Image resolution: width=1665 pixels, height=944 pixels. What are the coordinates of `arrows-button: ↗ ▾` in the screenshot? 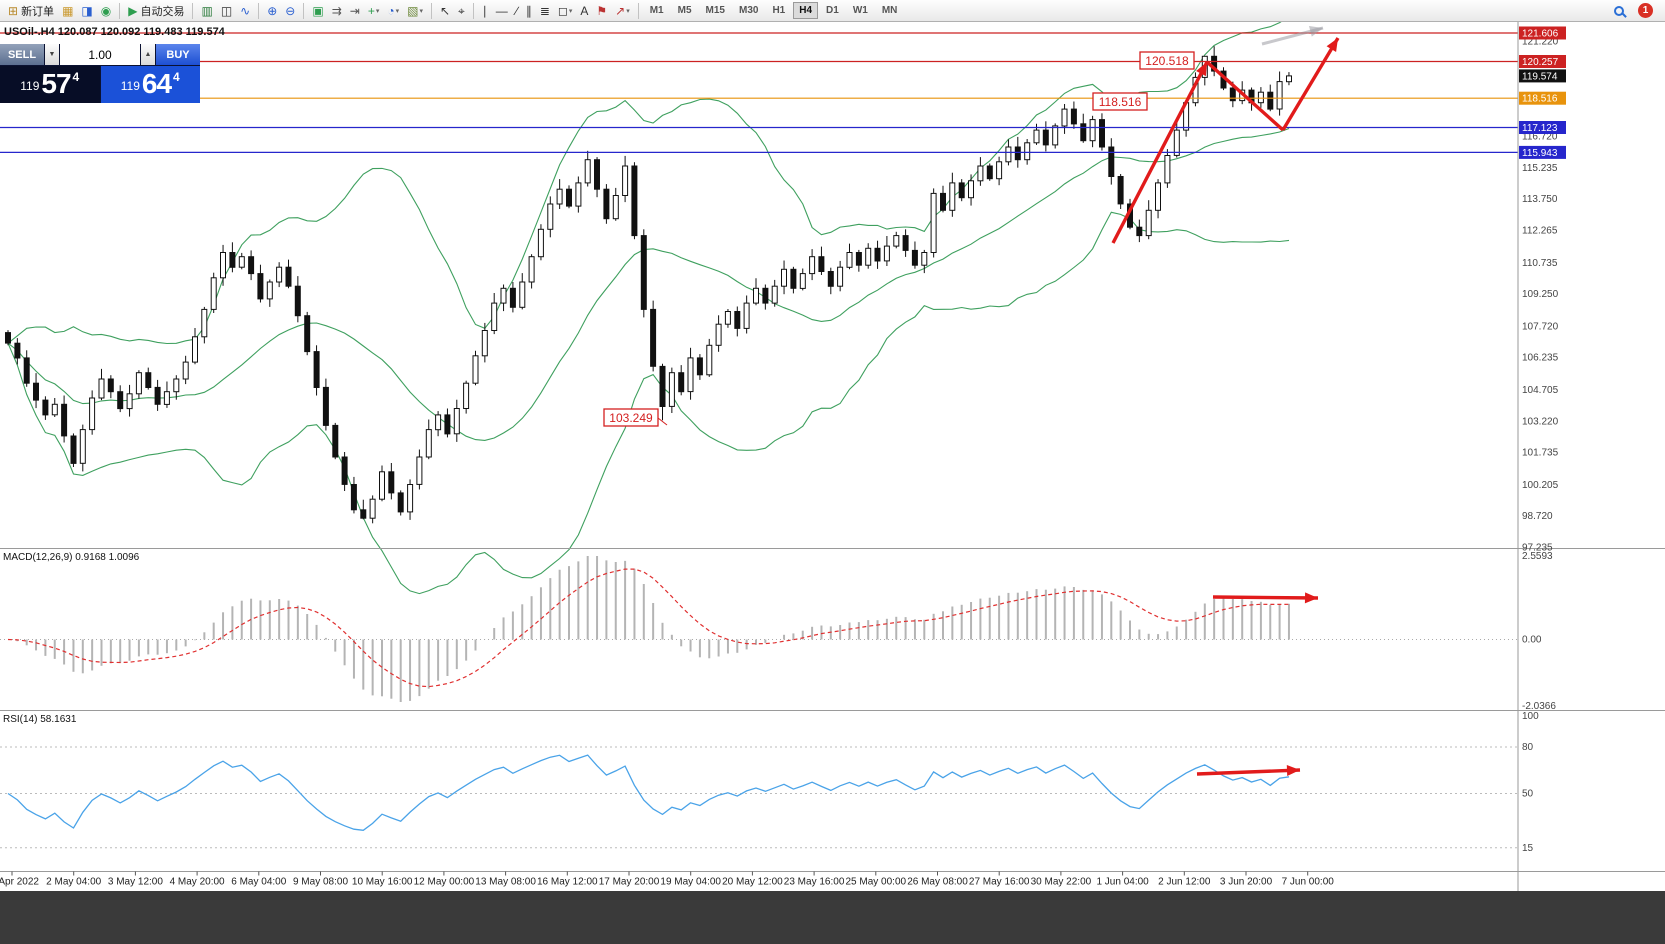 It's located at (622, 11).